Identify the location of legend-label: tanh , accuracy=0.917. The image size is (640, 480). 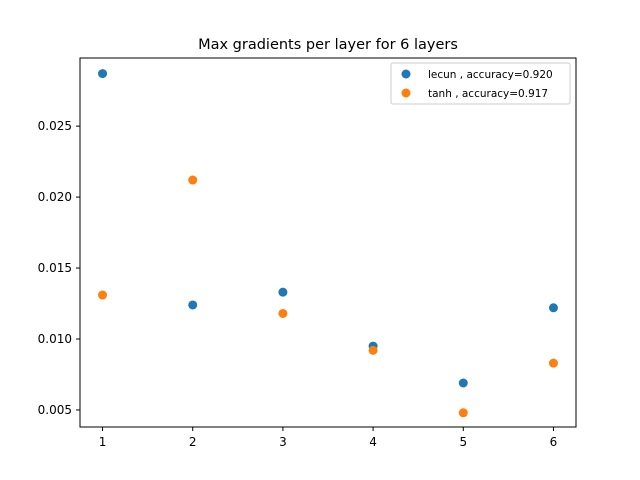
(488, 94).